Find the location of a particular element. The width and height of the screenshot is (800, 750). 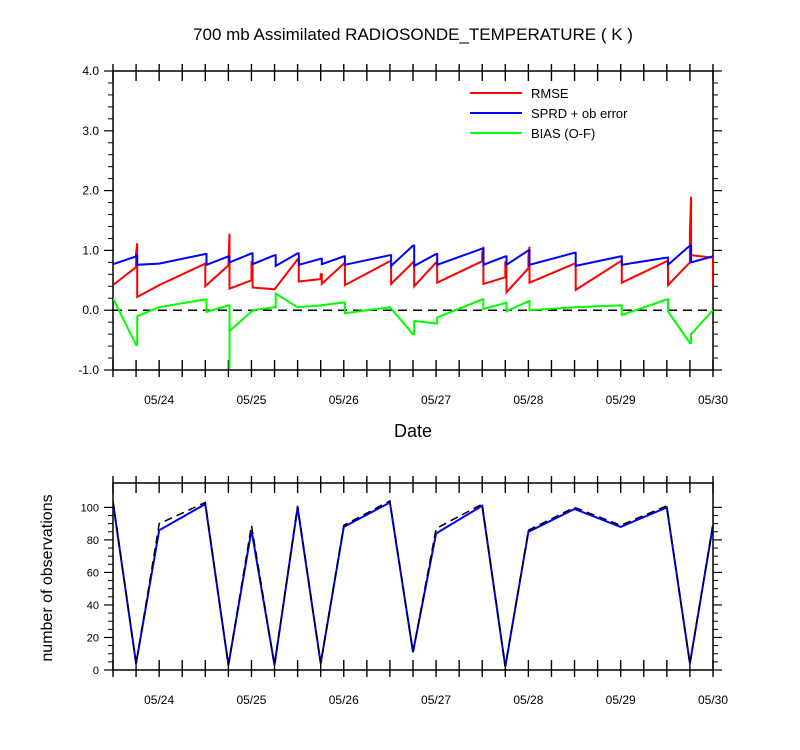

y-tick-label: 60 is located at coordinates (93, 573).